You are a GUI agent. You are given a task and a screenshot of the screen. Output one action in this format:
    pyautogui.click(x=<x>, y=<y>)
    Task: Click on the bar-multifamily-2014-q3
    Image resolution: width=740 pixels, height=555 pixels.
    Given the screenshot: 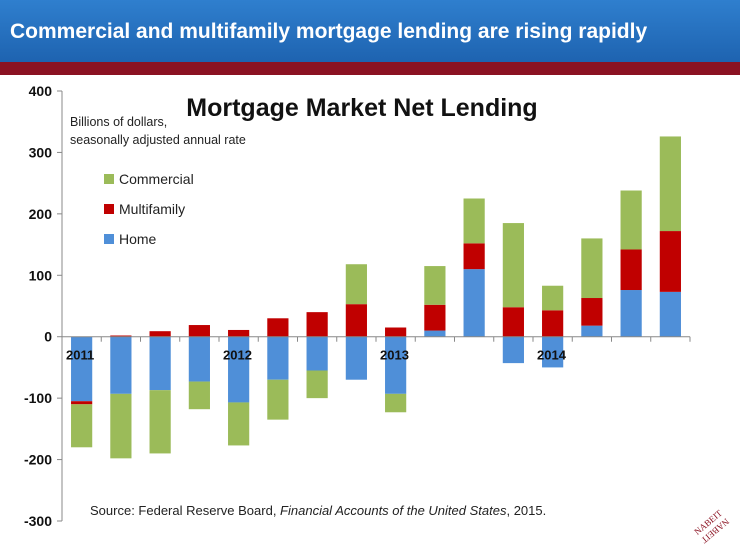 What is the action you would take?
    pyautogui.click(x=631, y=270)
    